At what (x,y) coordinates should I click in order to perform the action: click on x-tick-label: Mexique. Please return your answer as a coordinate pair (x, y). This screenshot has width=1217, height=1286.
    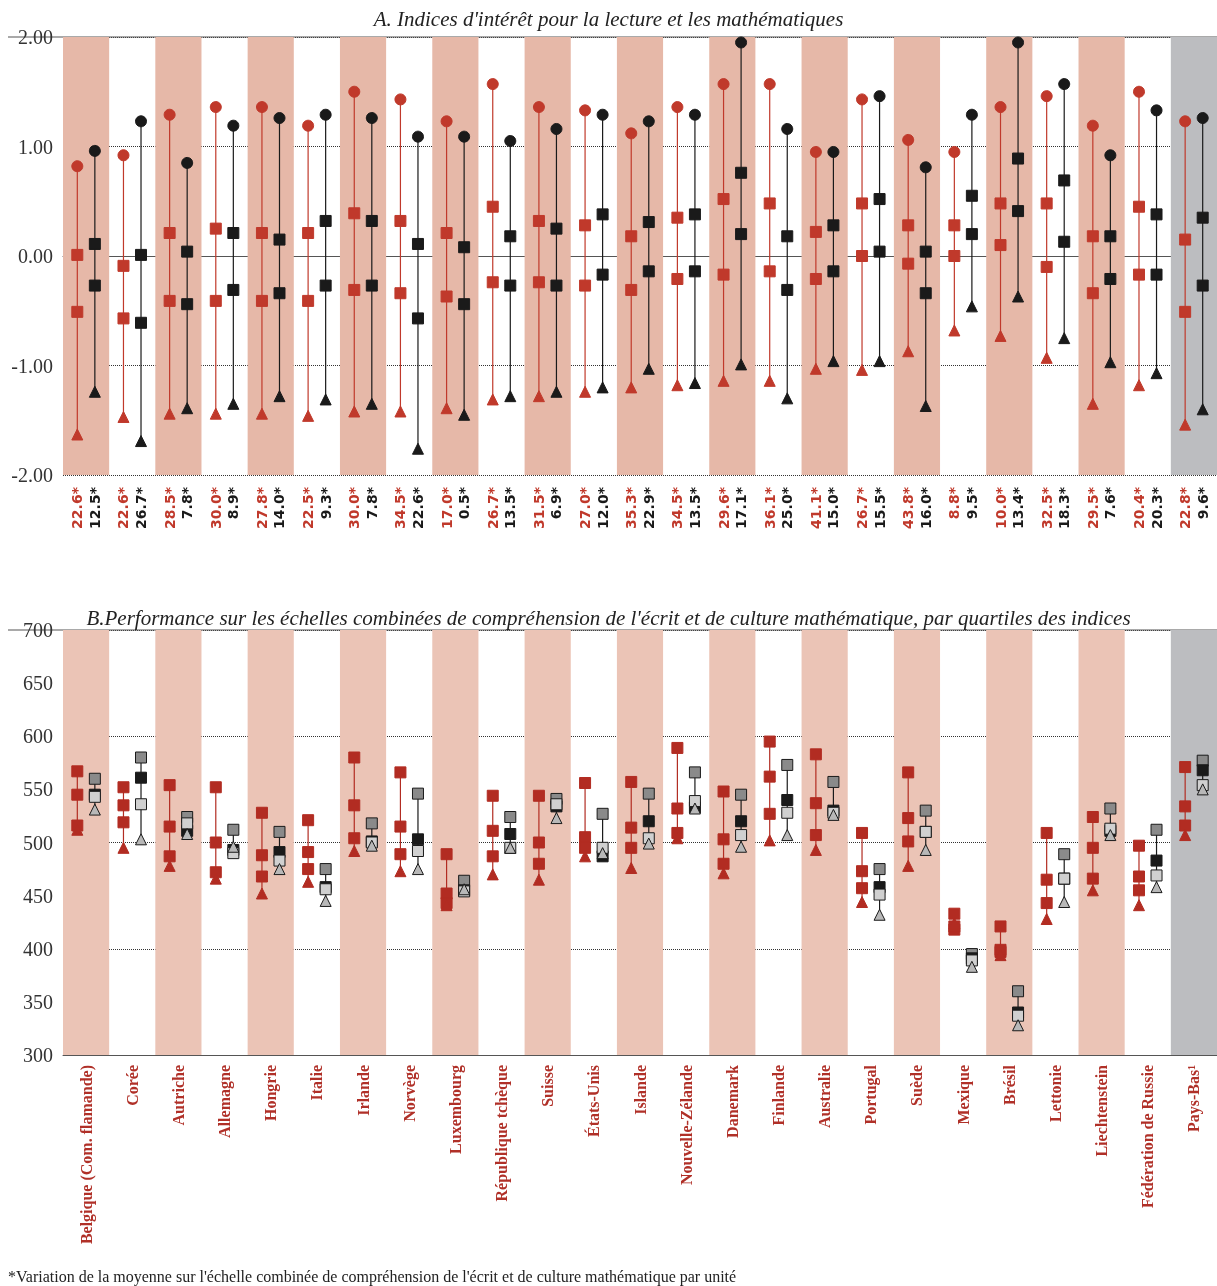
    Looking at the image, I should click on (963, 1095).